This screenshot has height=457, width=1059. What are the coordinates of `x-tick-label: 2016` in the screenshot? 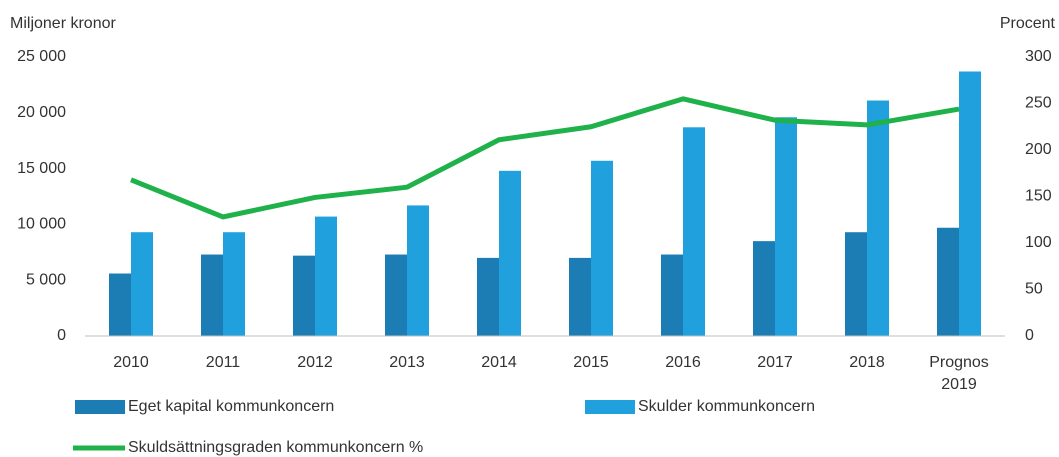 It's located at (683, 362).